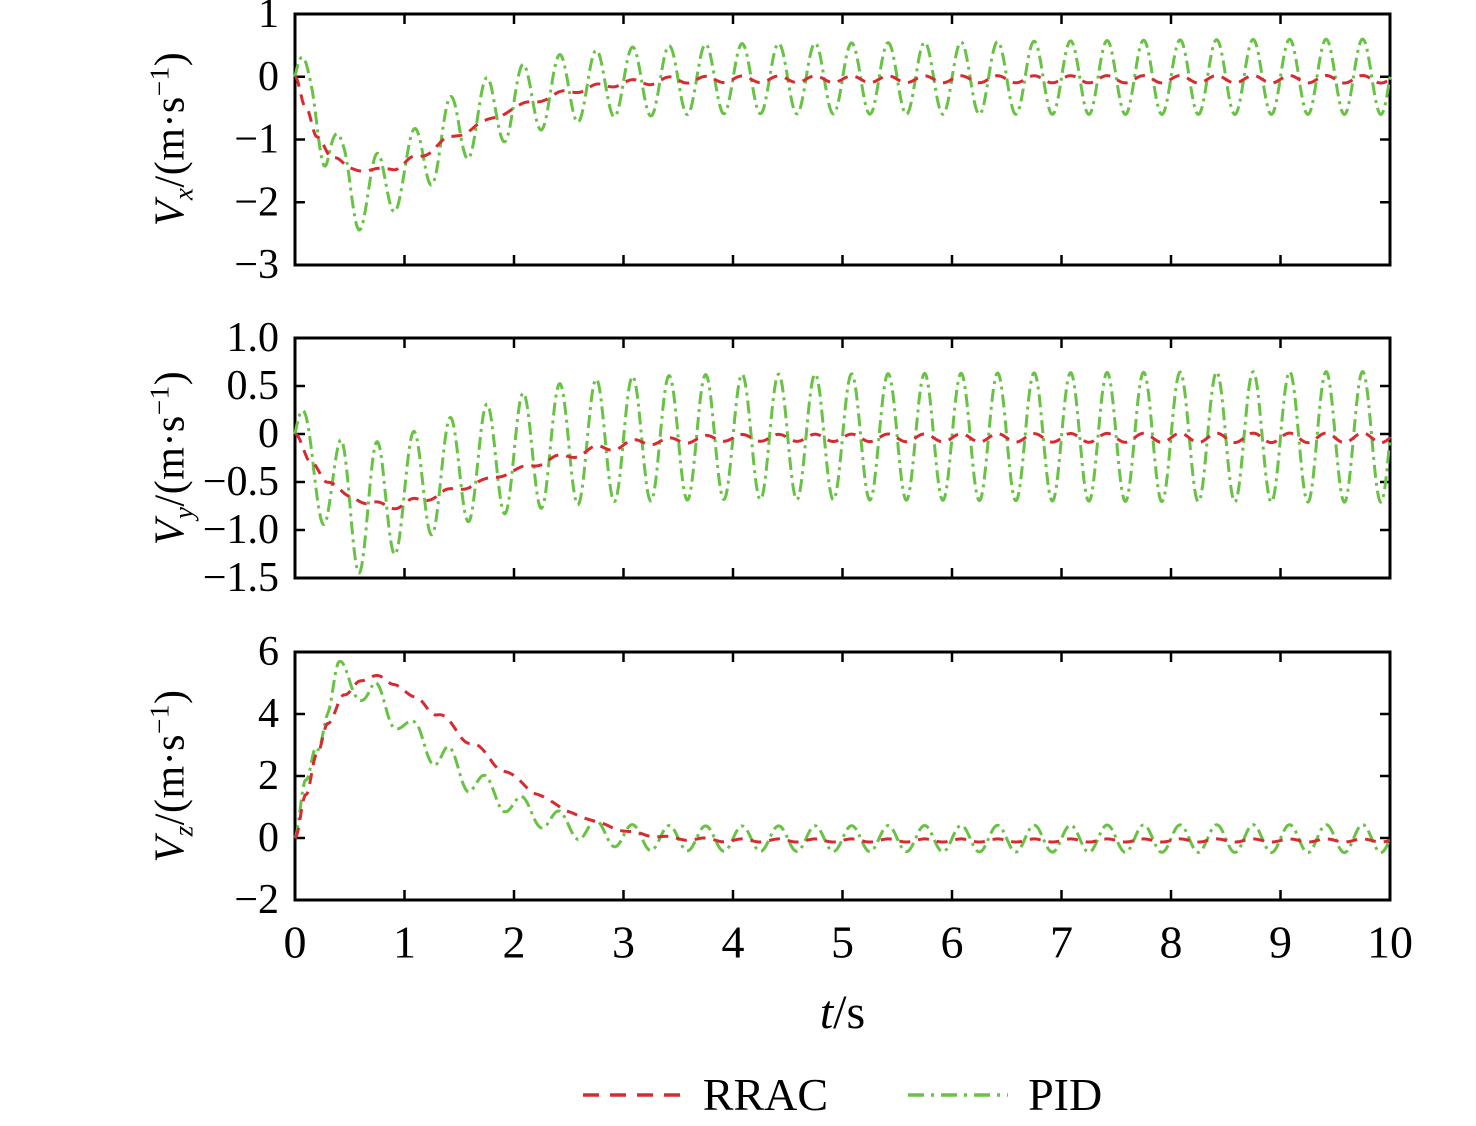 The image size is (1476, 1126). Describe the element at coordinates (256, 140) in the screenshot. I see `y-tick-label: −1` at that location.